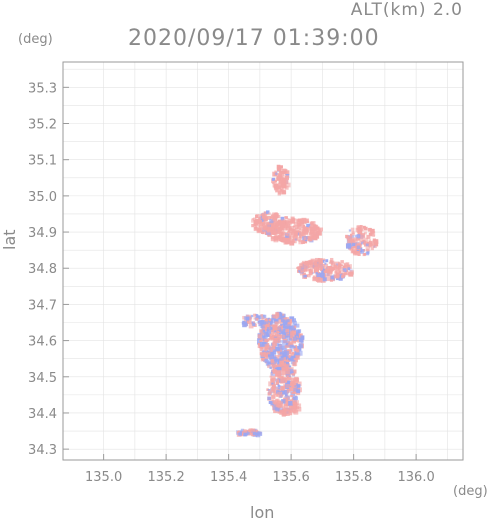 This screenshot has height=522, width=491. What do you see at coordinates (42, 197) in the screenshot?
I see `y-tick-label: 35.0` at bounding box center [42, 197].